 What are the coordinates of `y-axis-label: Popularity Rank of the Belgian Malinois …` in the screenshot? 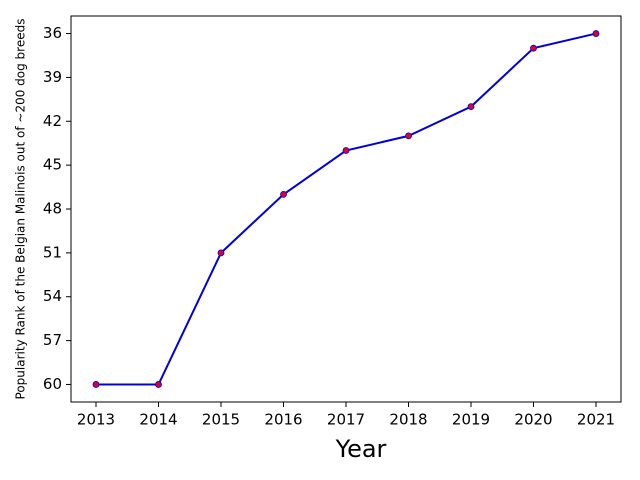 It's located at (21, 209).